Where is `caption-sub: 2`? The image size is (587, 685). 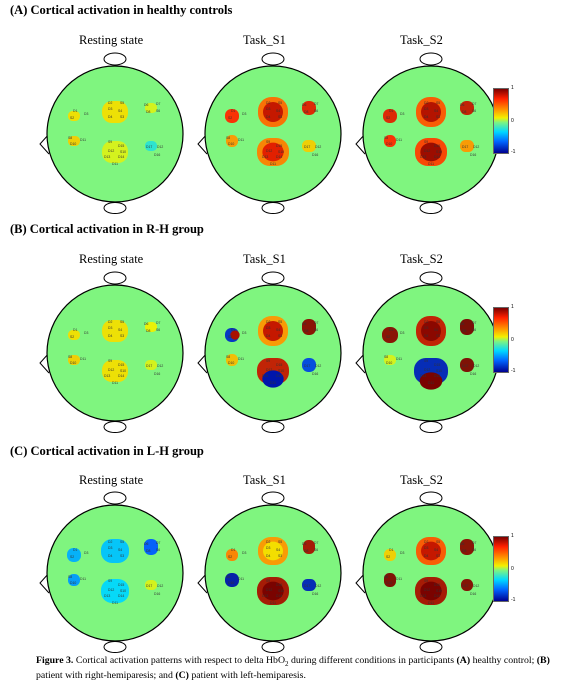
caption-sub: 2 is located at coordinates (287, 663).